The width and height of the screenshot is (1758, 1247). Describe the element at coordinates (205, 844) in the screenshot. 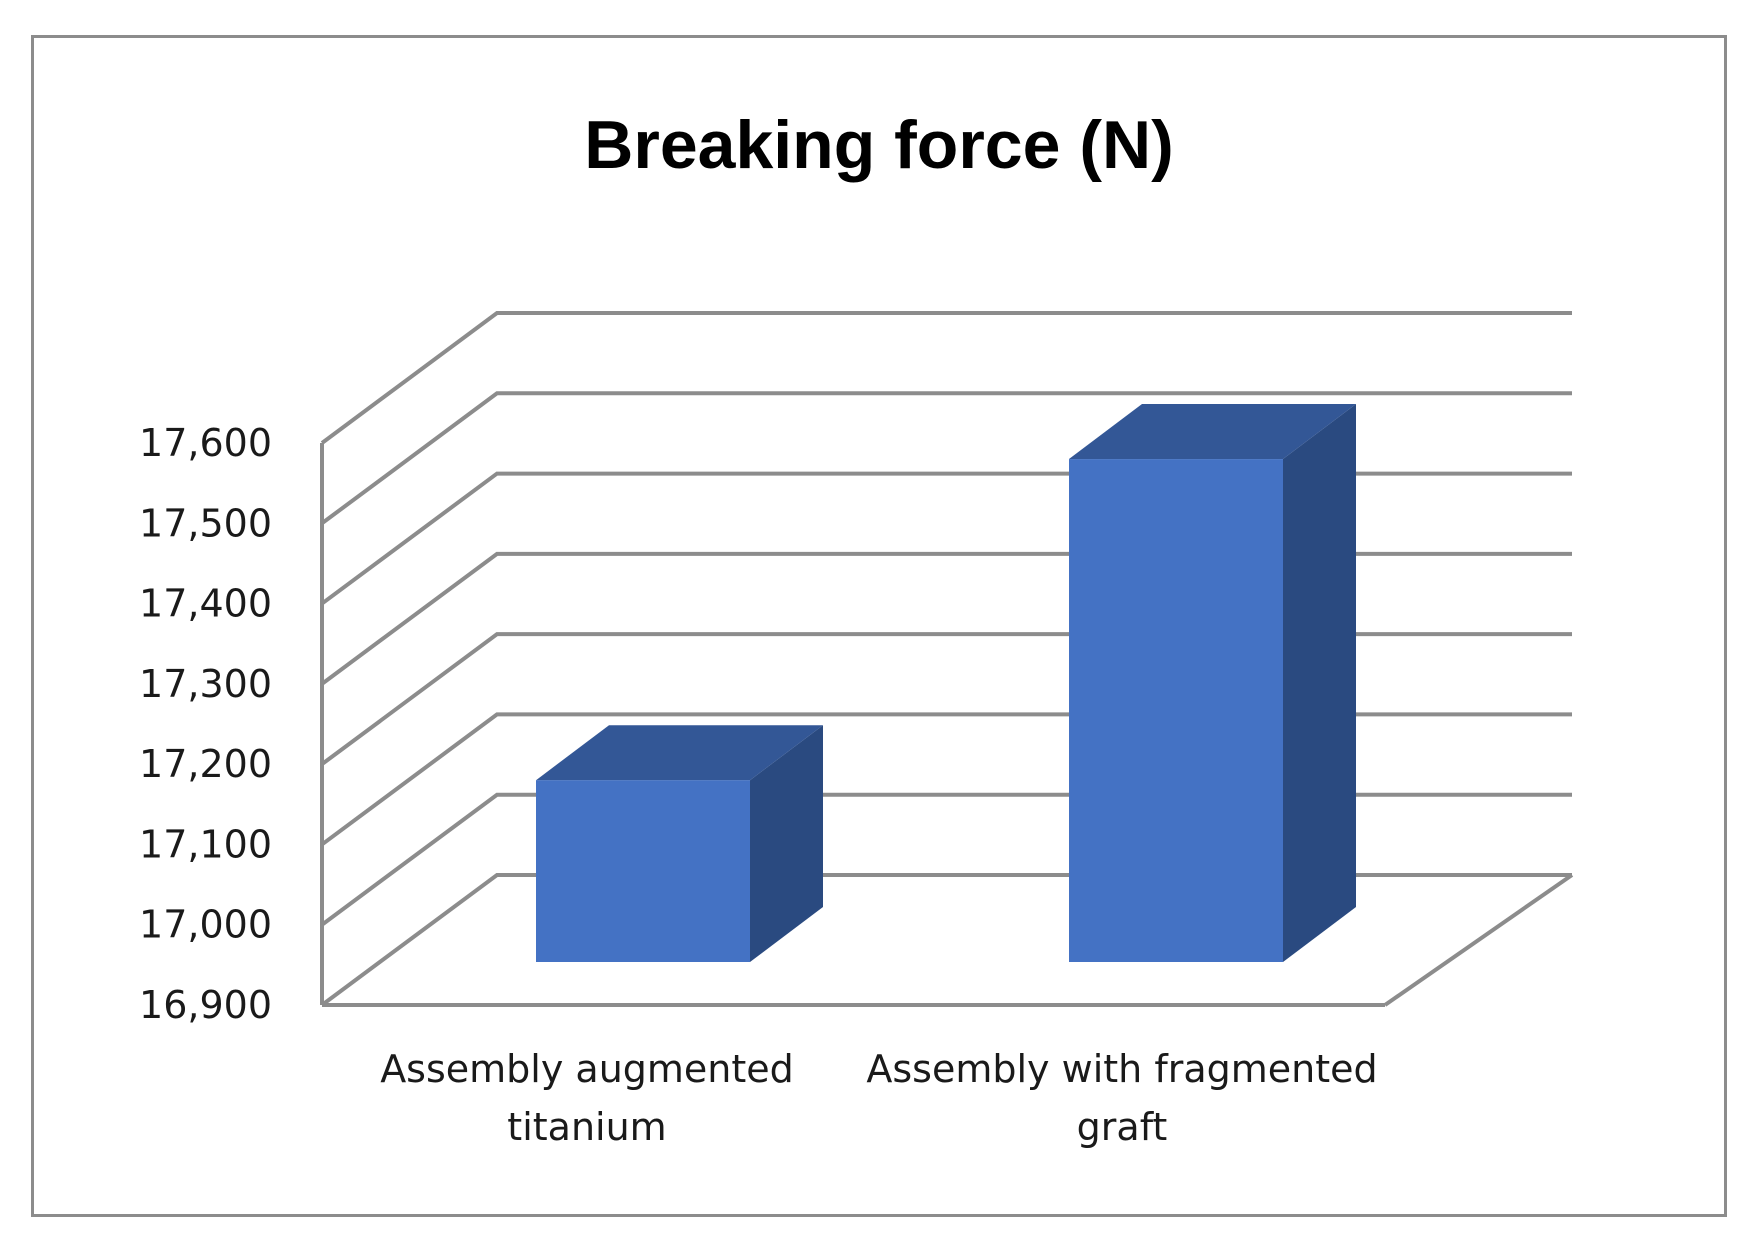

I see `y-tick-label: 17,100` at that location.